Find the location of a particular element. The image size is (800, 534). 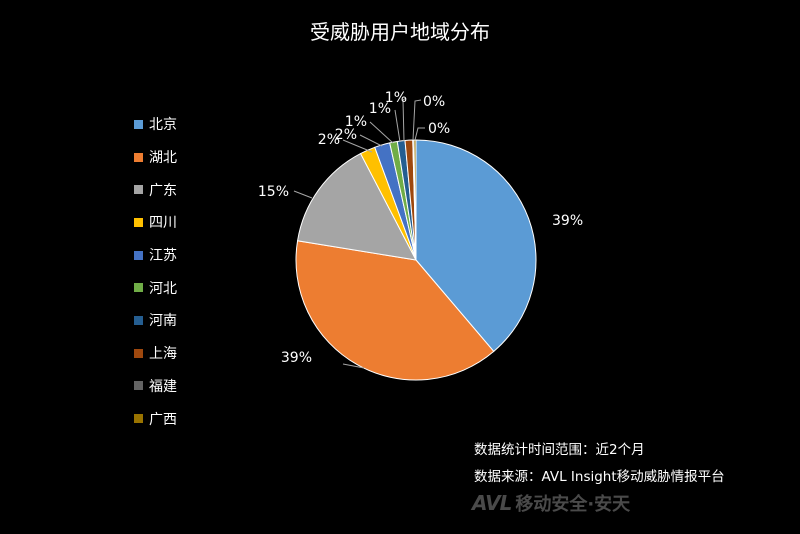

chart-title: 受威胁用户地域分布 is located at coordinates (400, 32).